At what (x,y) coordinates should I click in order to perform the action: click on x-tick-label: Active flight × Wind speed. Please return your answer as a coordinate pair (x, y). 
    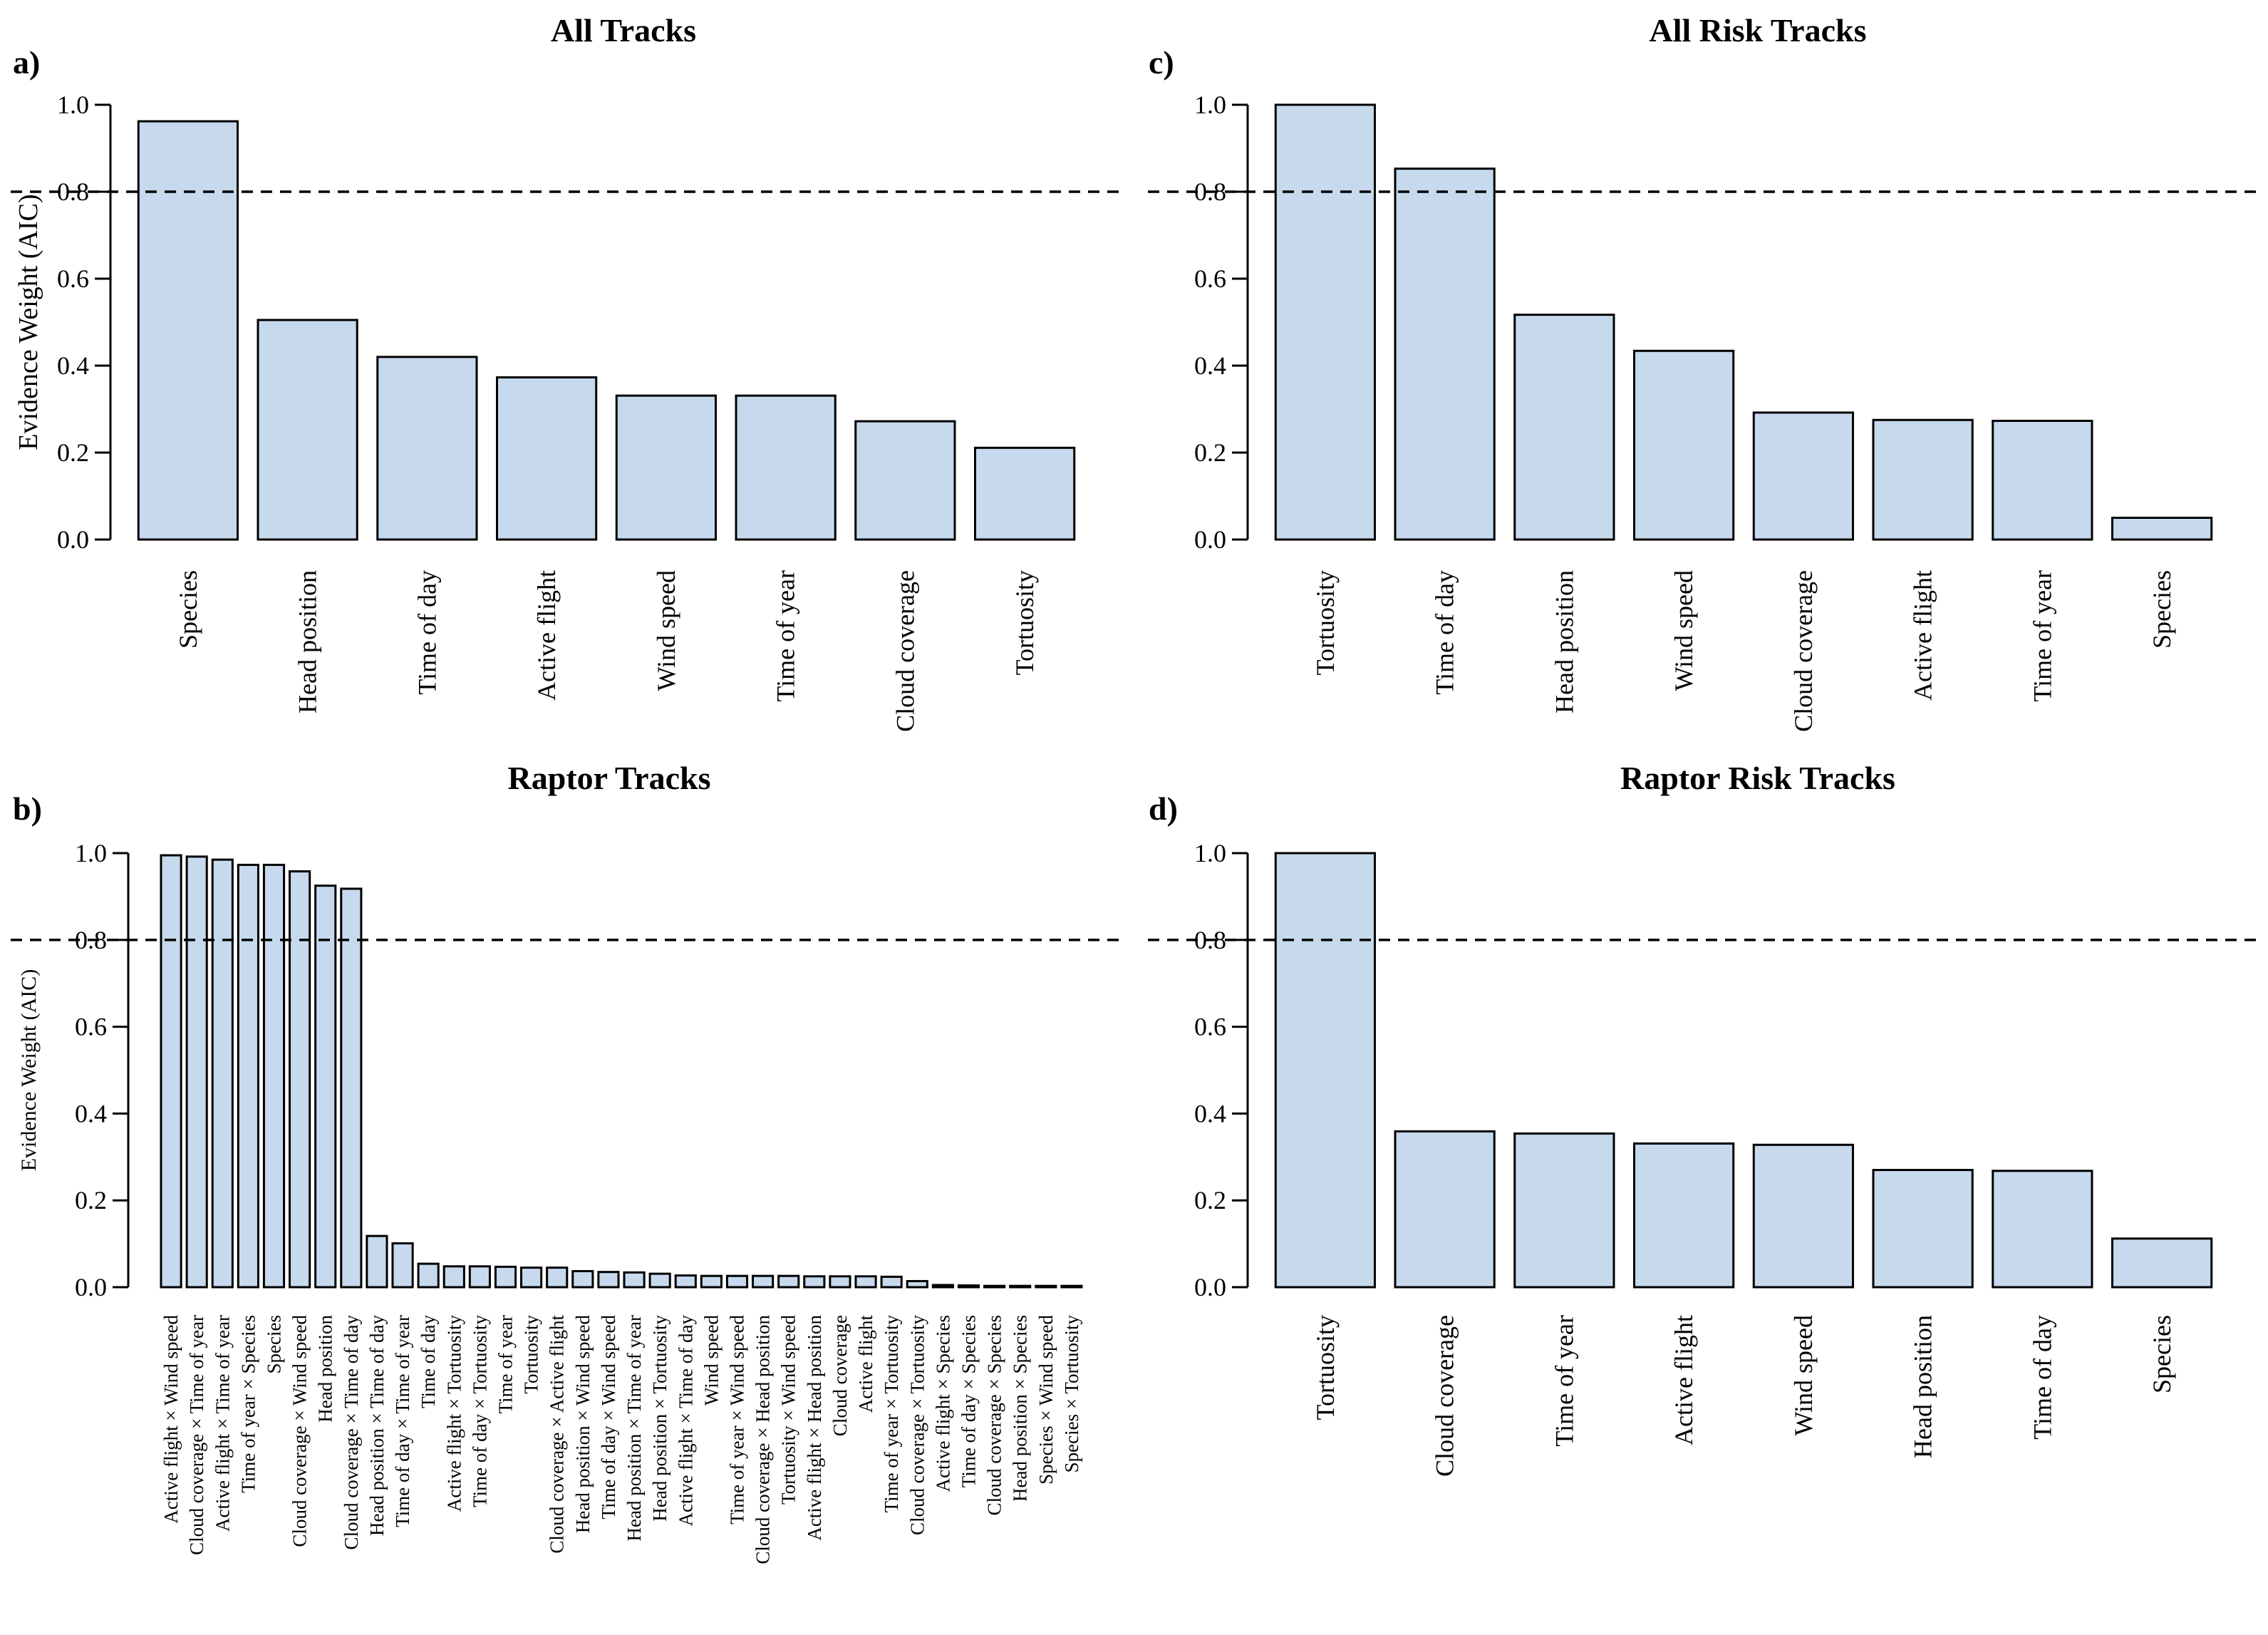
    Looking at the image, I should click on (171, 1419).